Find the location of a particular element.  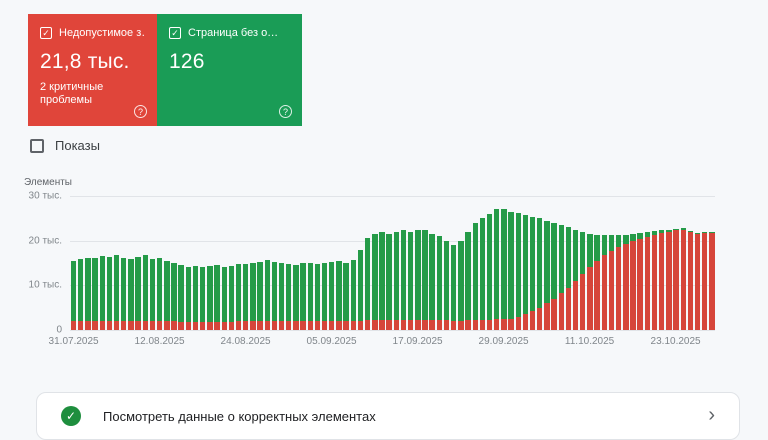

chevron-right-icon: › is located at coordinates (711, 416).